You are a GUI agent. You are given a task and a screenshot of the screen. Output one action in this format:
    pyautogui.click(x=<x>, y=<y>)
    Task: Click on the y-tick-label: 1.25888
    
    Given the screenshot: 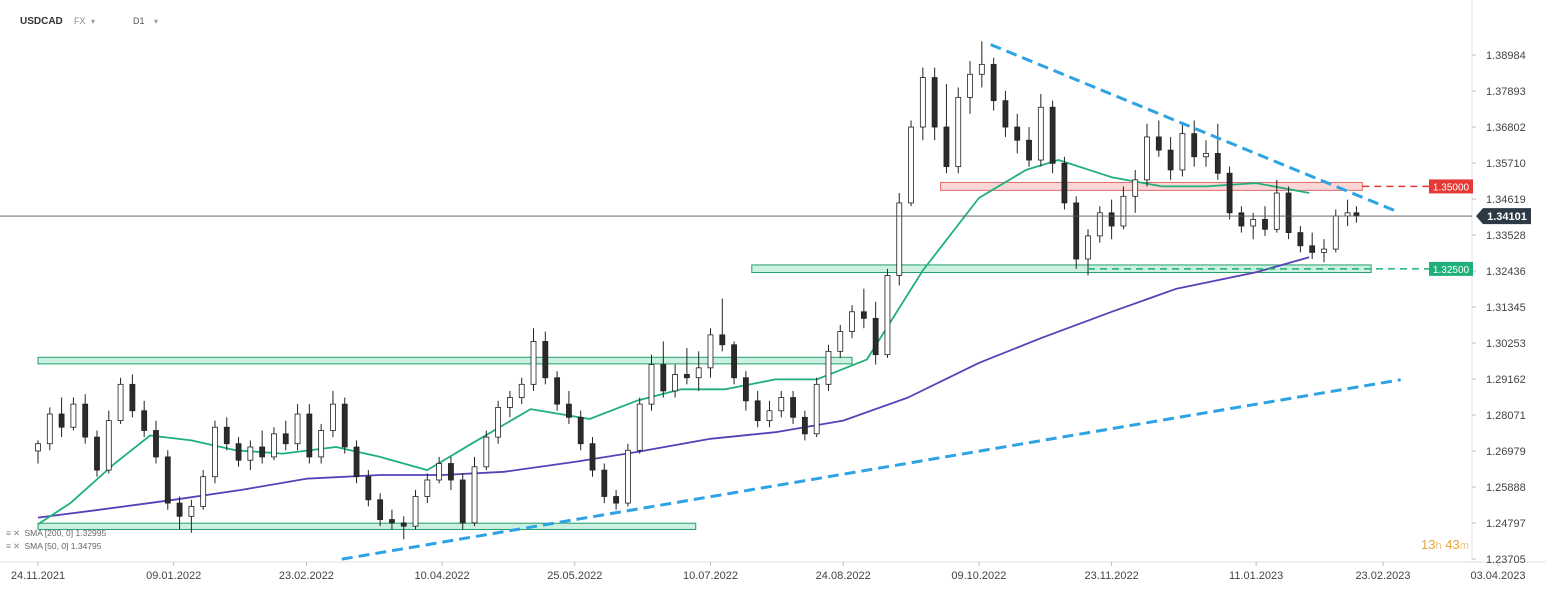 What is the action you would take?
    pyautogui.click(x=1506, y=488)
    